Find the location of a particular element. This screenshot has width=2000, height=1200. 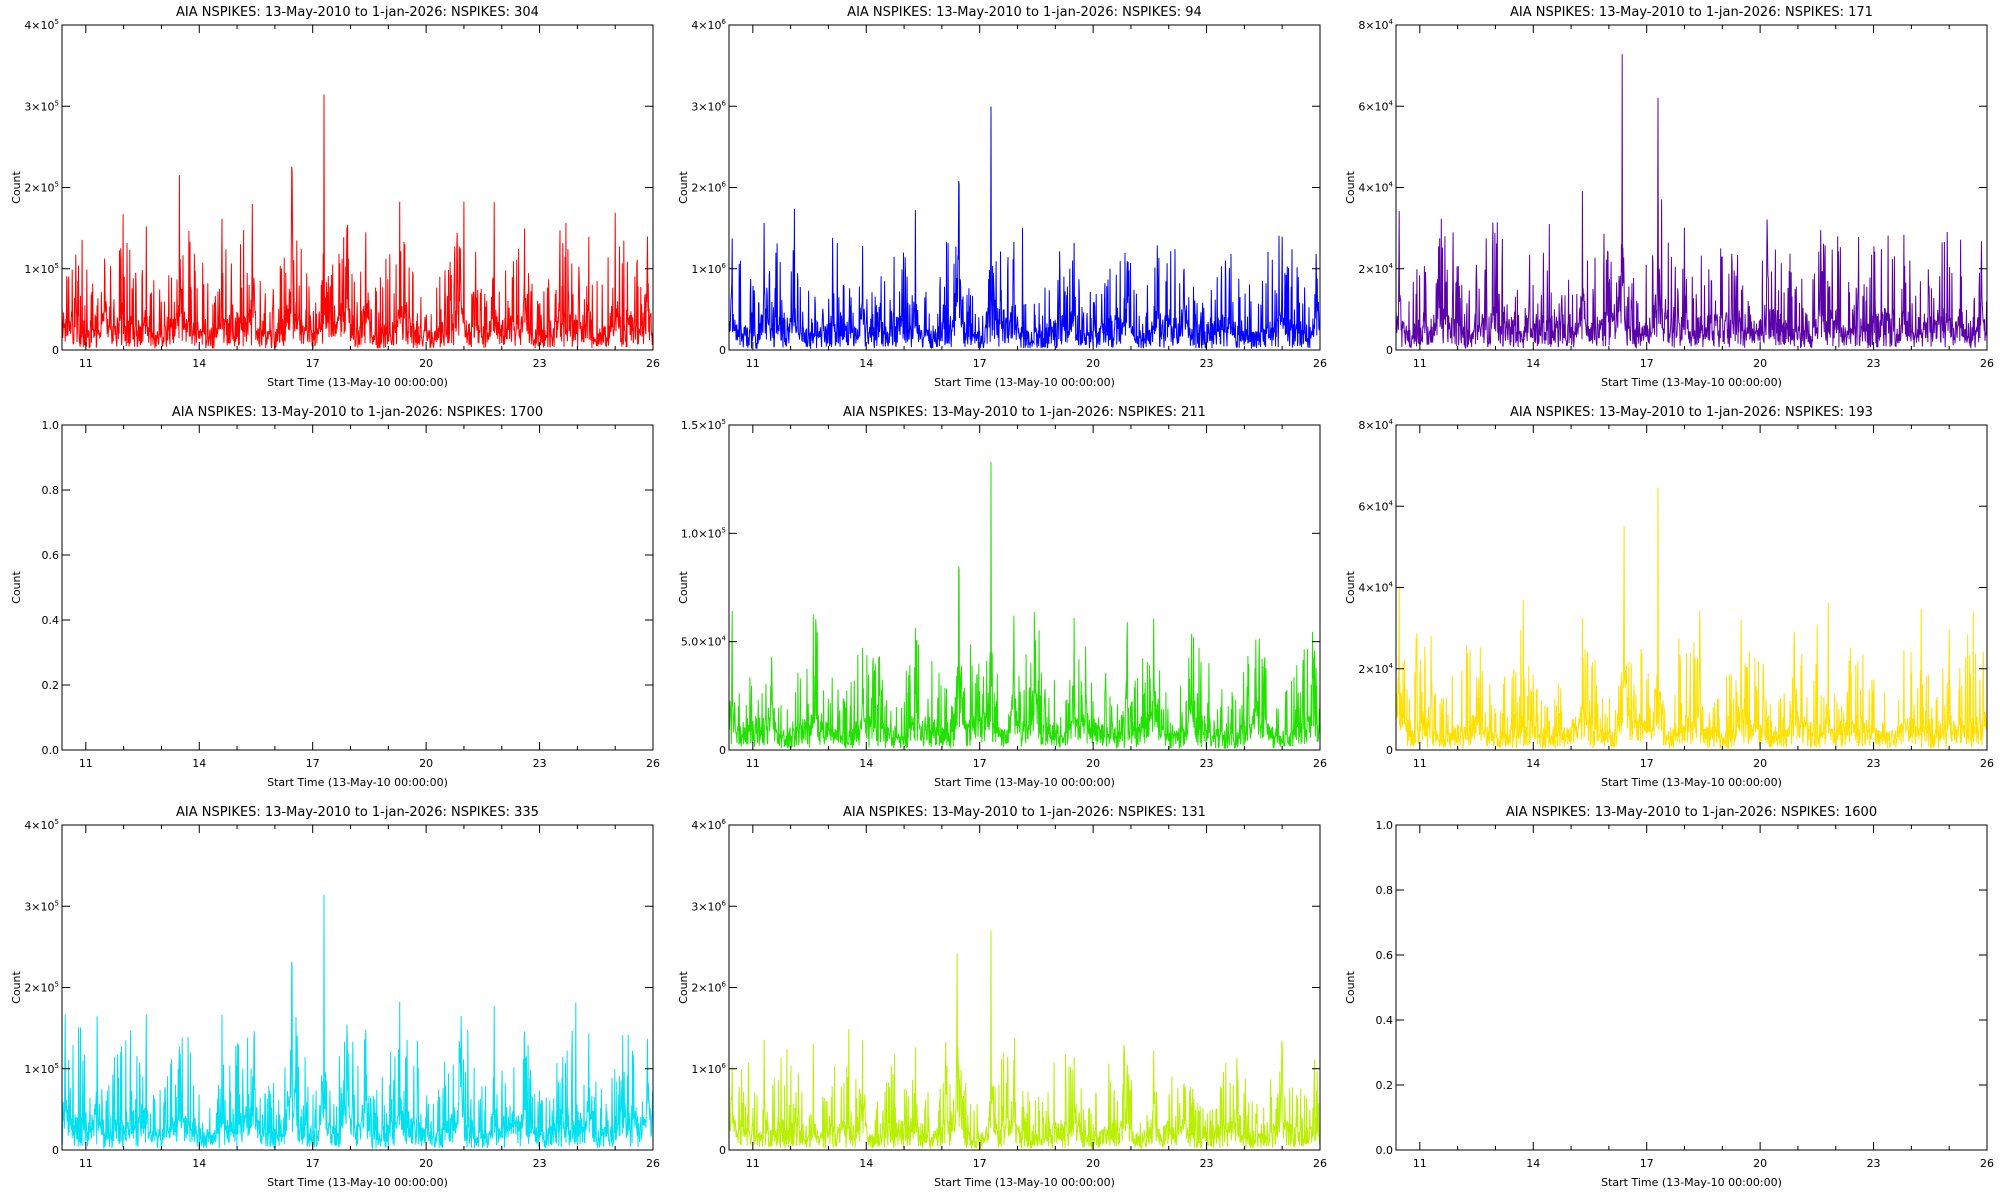

y-tick: 3×106 is located at coordinates (1005, 906).